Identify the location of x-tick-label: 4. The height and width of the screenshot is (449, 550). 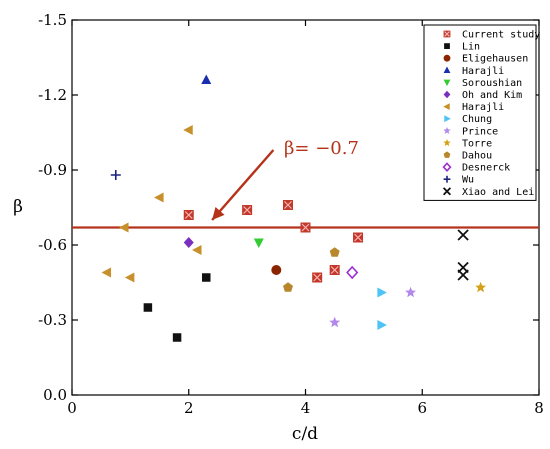
(306, 408).